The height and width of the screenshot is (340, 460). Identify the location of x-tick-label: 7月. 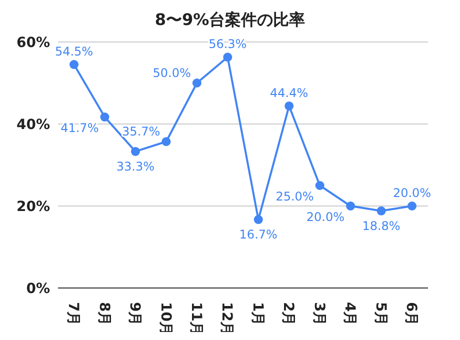
(73, 314).